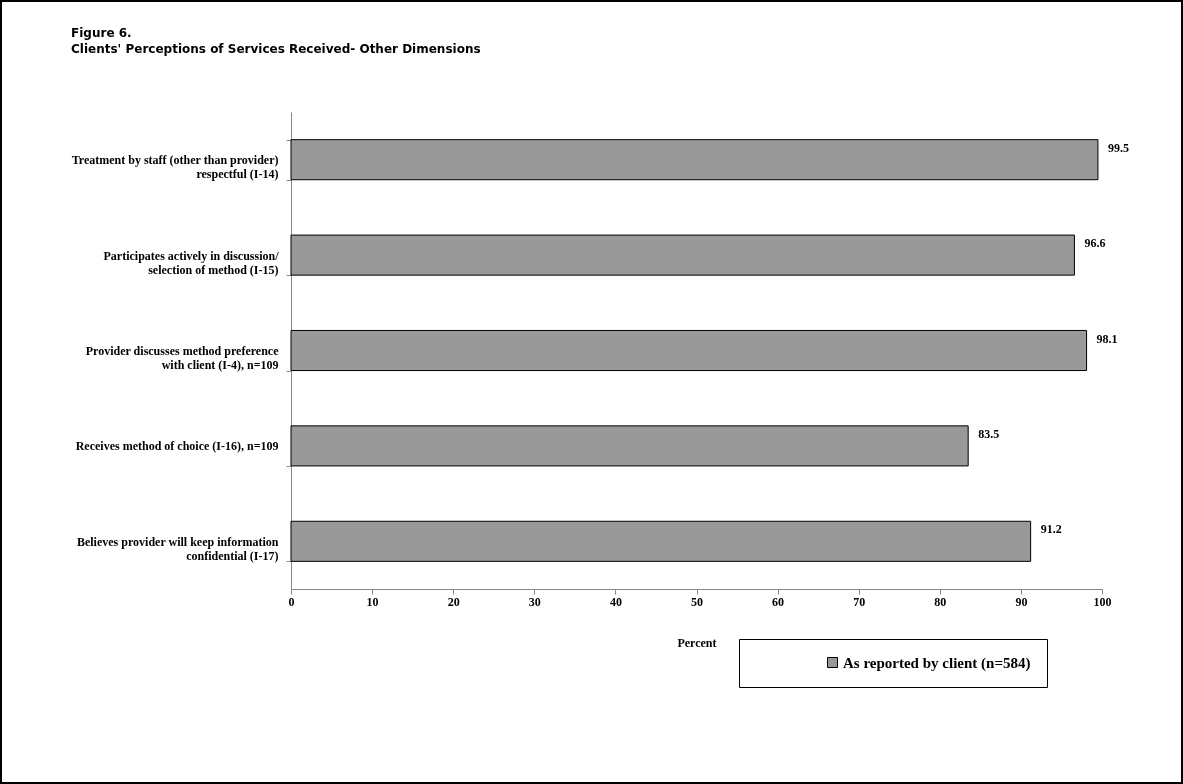  Describe the element at coordinates (697, 601) in the screenshot. I see `x-tick-label: 50` at that location.